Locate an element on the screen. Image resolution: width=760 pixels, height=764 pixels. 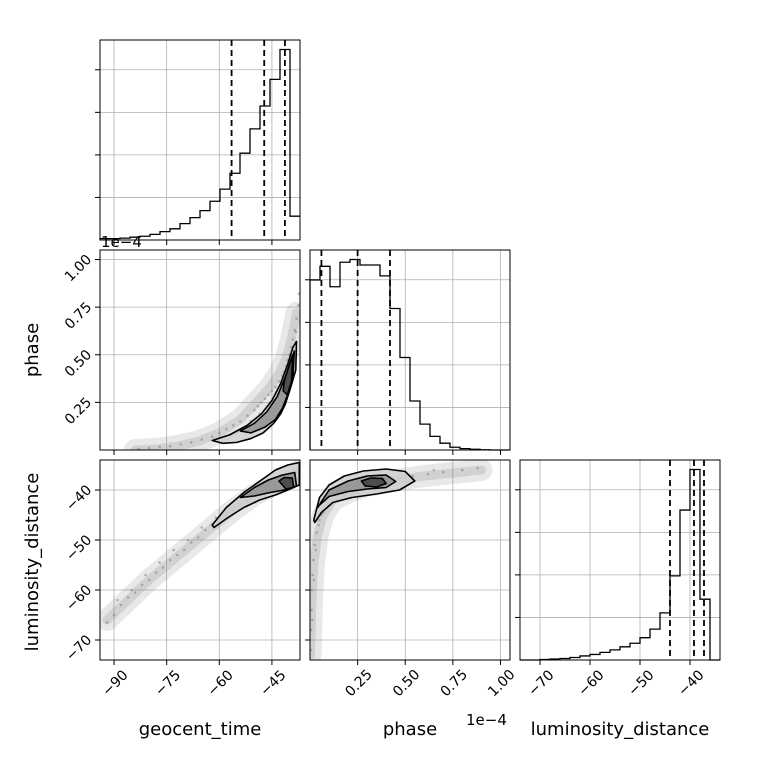
y-tick-label: −60 is located at coordinates (79, 598).